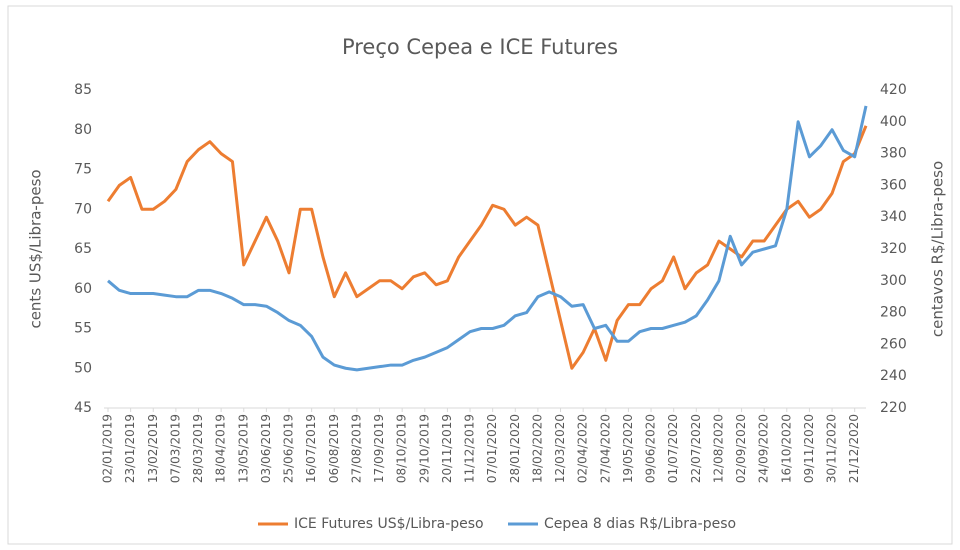 This screenshot has width=960, height=550. I want to click on x-tick-label: 20/11/2019, so click(447, 448).